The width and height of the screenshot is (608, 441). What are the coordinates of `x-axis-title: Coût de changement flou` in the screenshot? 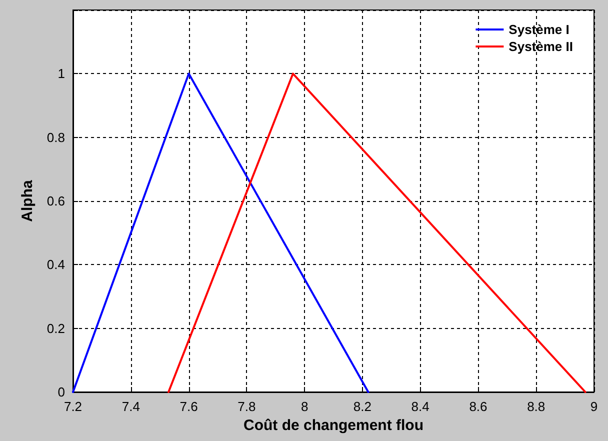 It's located at (334, 425).